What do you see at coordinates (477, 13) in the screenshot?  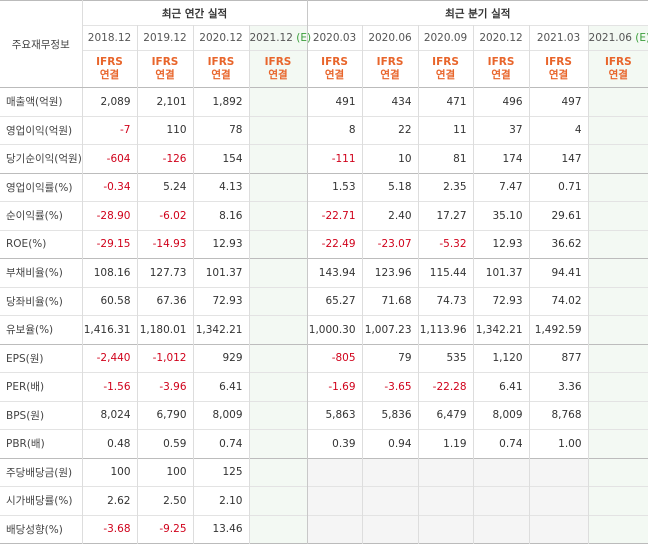 I see `quarter-group-title: 최근 분기 실적` at bounding box center [477, 13].